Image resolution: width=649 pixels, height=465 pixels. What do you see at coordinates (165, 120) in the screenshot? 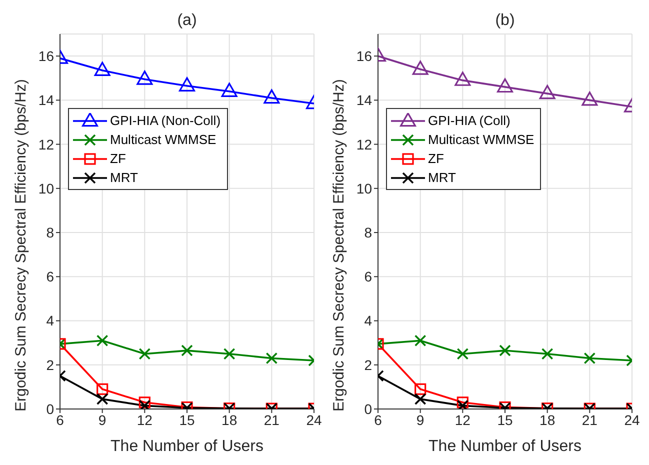
I see `legend-label: GPI-HIA (Non-Coll)` at bounding box center [165, 120].